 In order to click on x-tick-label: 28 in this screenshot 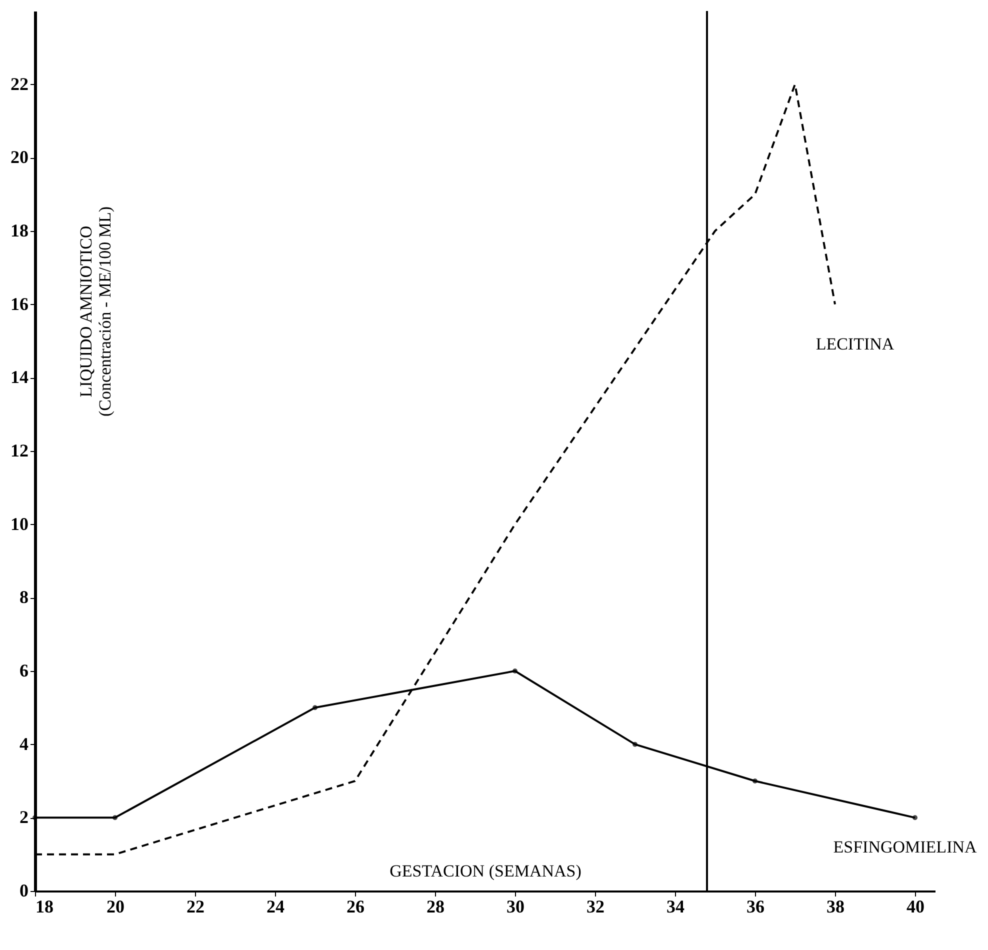, I will do `click(435, 906)`.